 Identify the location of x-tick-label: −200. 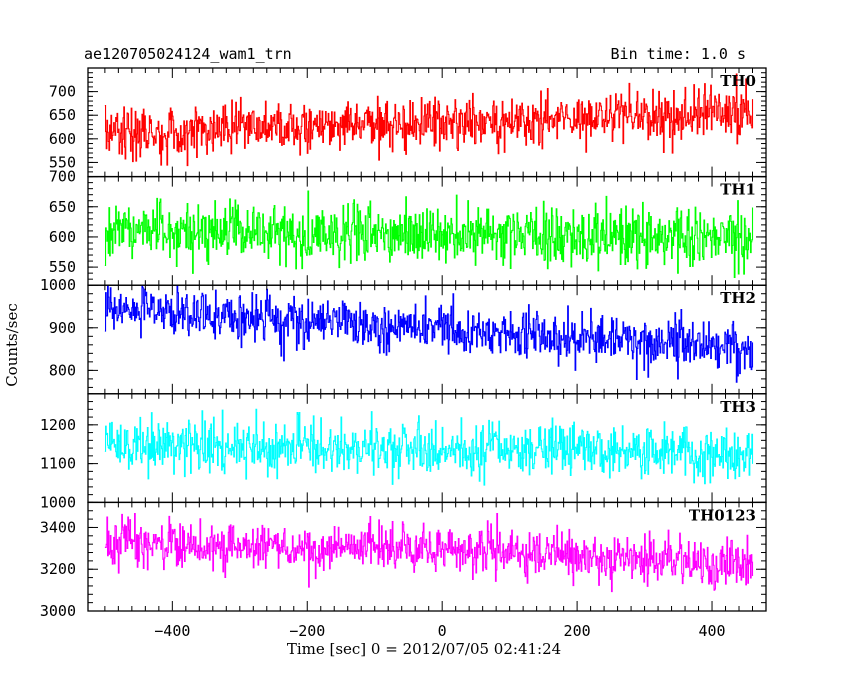
(307, 631).